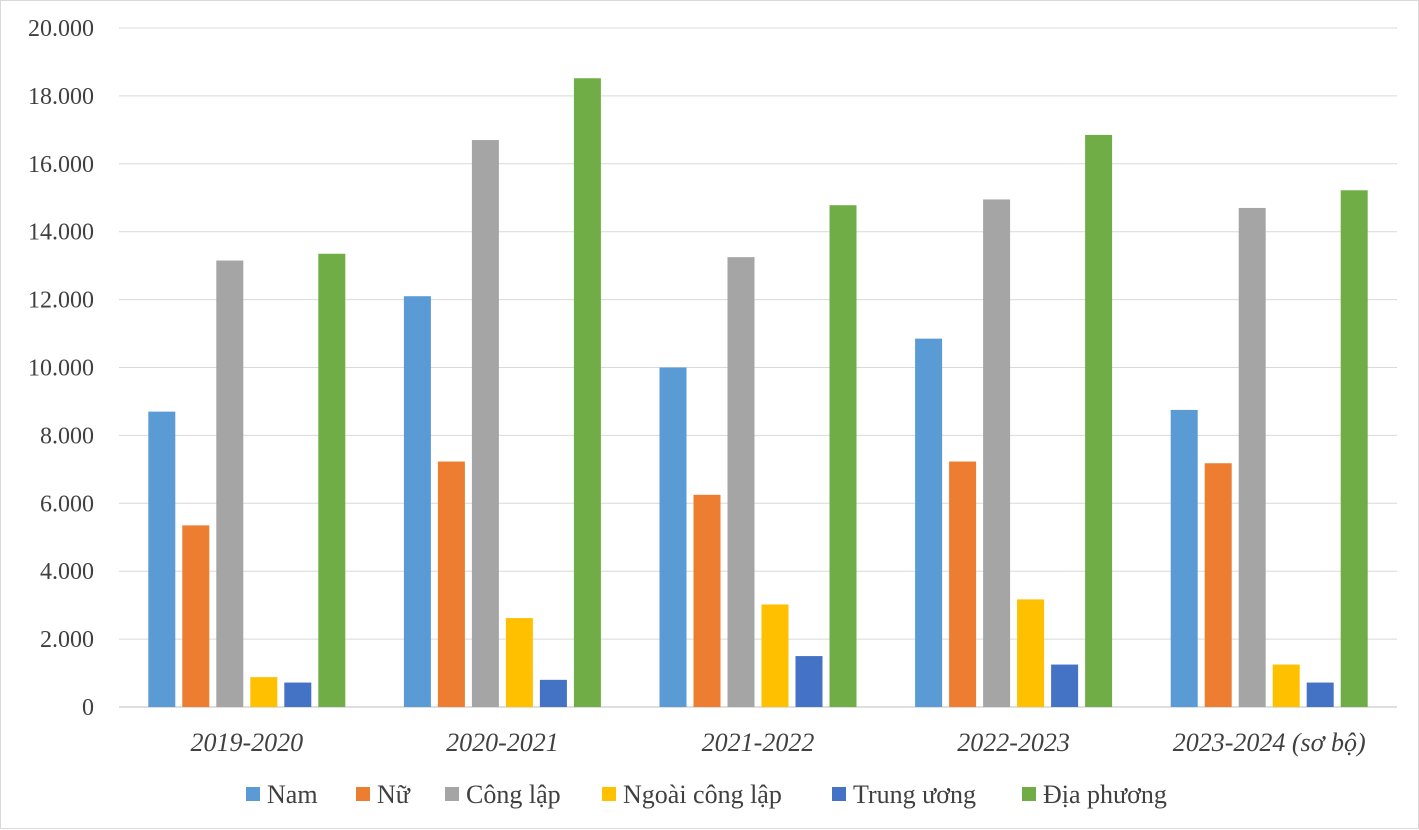 The height and width of the screenshot is (830, 1419). What do you see at coordinates (513, 794) in the screenshot?
I see `legend-label: Công lập` at bounding box center [513, 794].